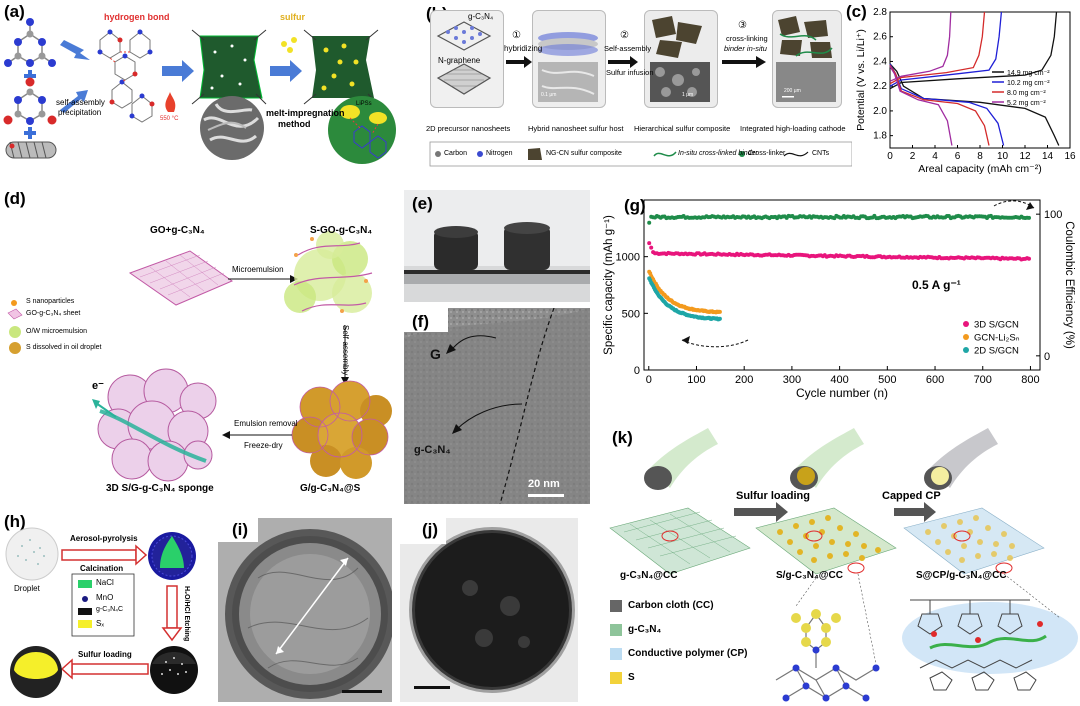  Describe the element at coordinates (684, 299) in the screenshot. I see `series-2D S/GCN` at that location.